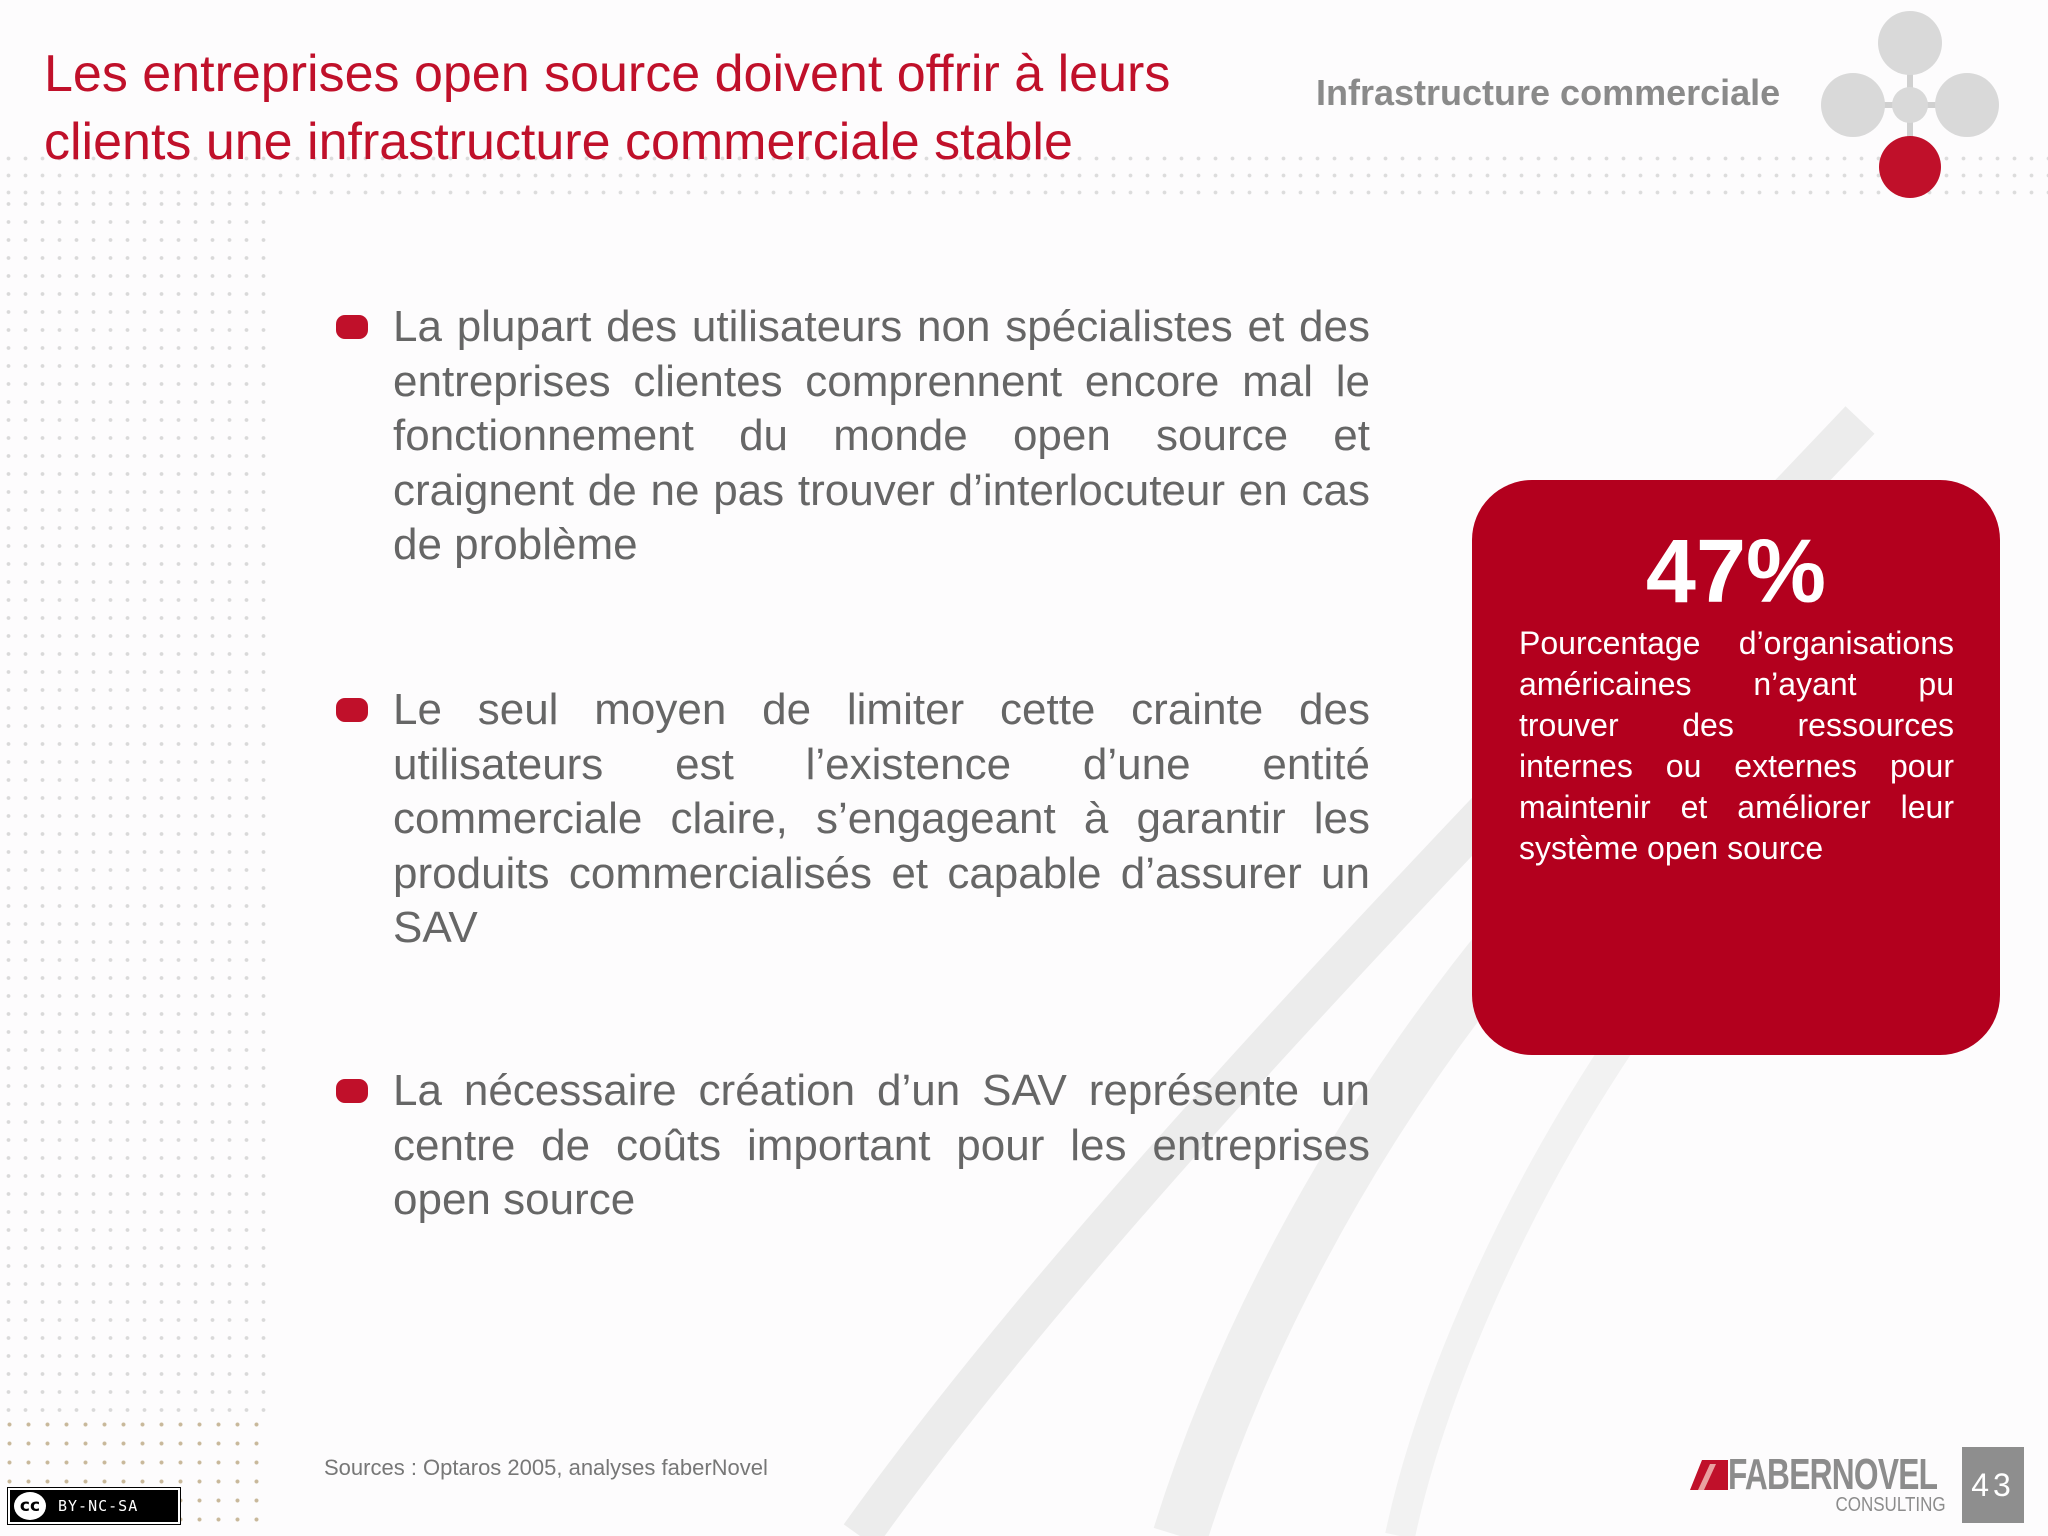 This screenshot has width=2048, height=1536. I want to click on license-badge: cc BY-NC-SA, so click(94, 1506).